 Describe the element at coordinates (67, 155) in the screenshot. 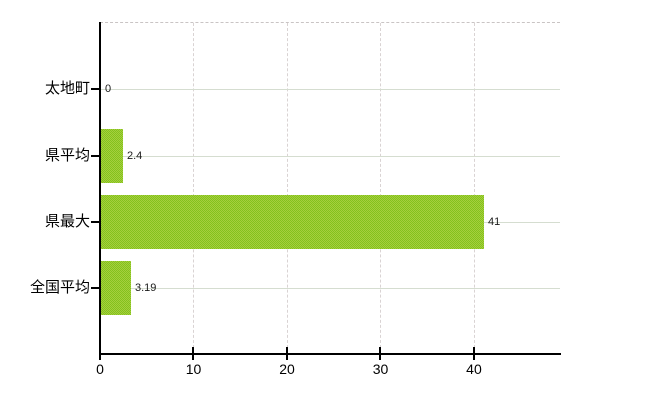

I see `category-label: 県平均` at that location.